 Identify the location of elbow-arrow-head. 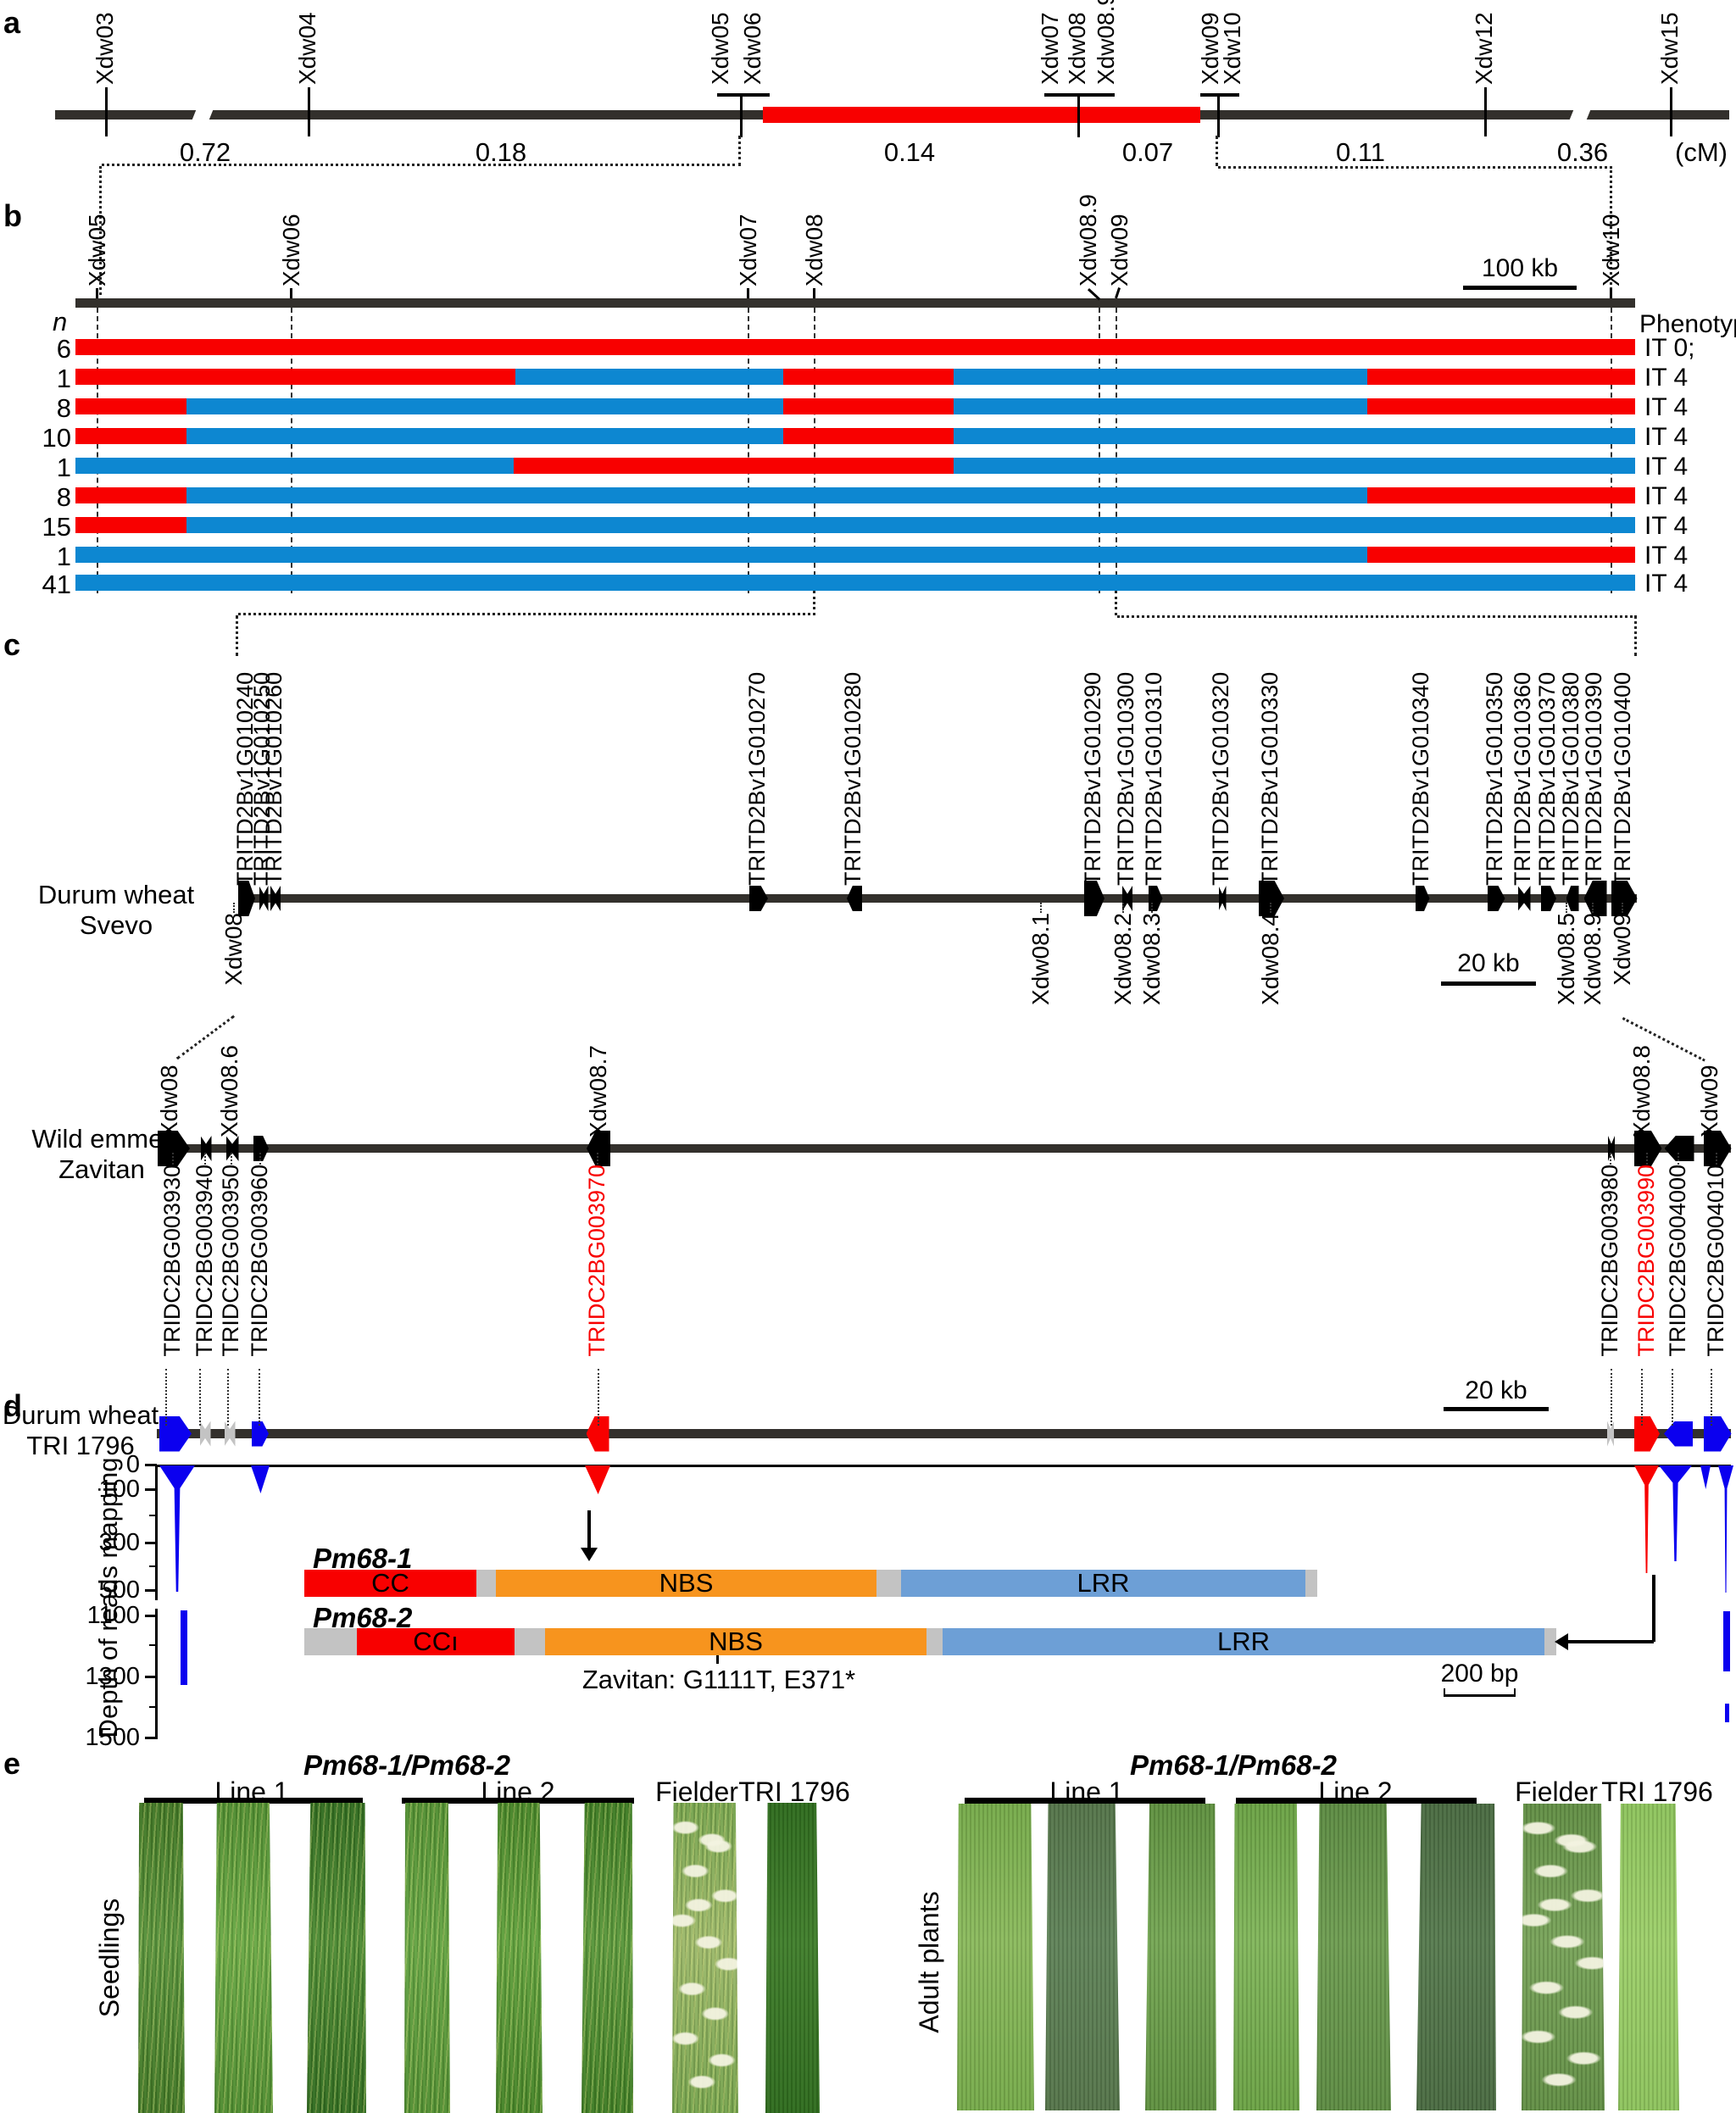
(1561, 1641).